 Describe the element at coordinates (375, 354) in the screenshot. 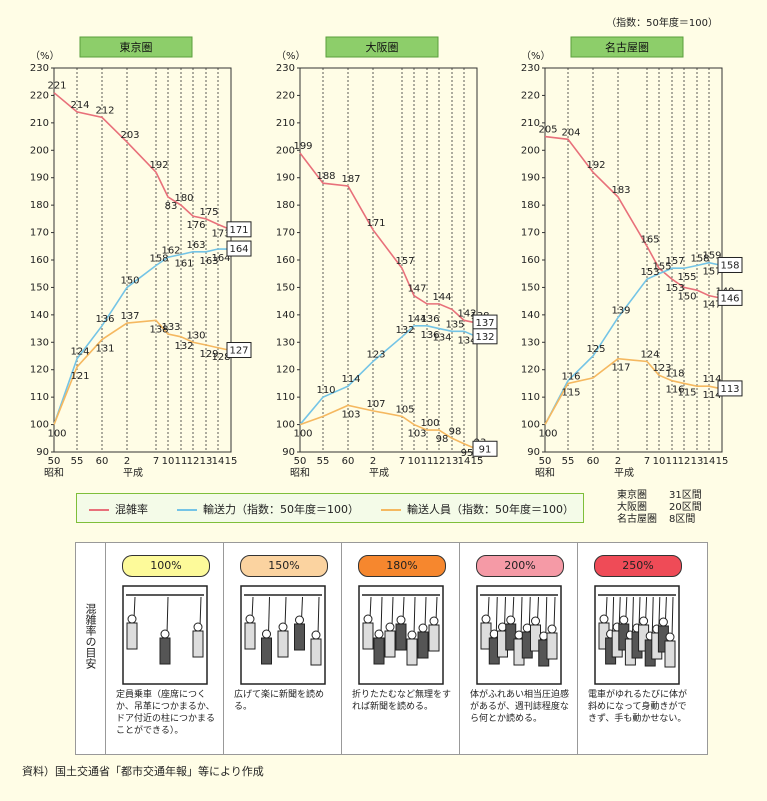

I see `data-label: 123` at that location.